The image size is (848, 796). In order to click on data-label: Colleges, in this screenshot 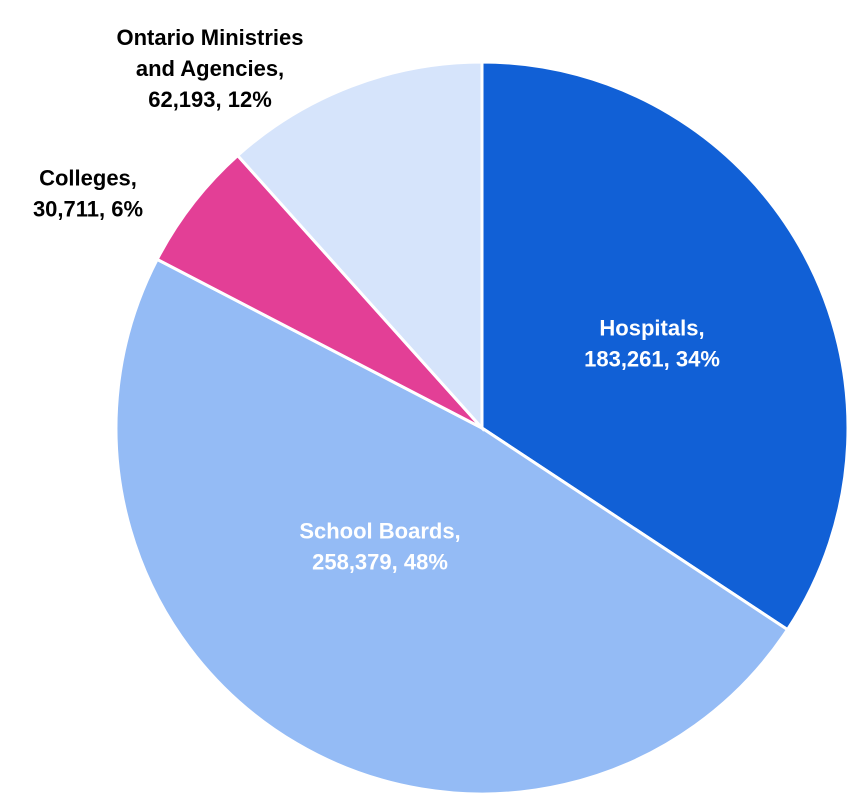, I will do `click(88, 177)`.